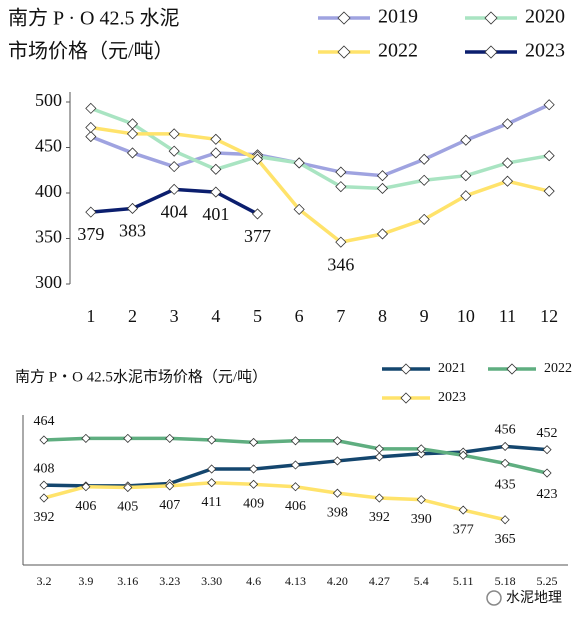 The height and width of the screenshot is (622, 583). Describe the element at coordinates (90, 316) in the screenshot. I see `x-tick-label: 1` at that location.